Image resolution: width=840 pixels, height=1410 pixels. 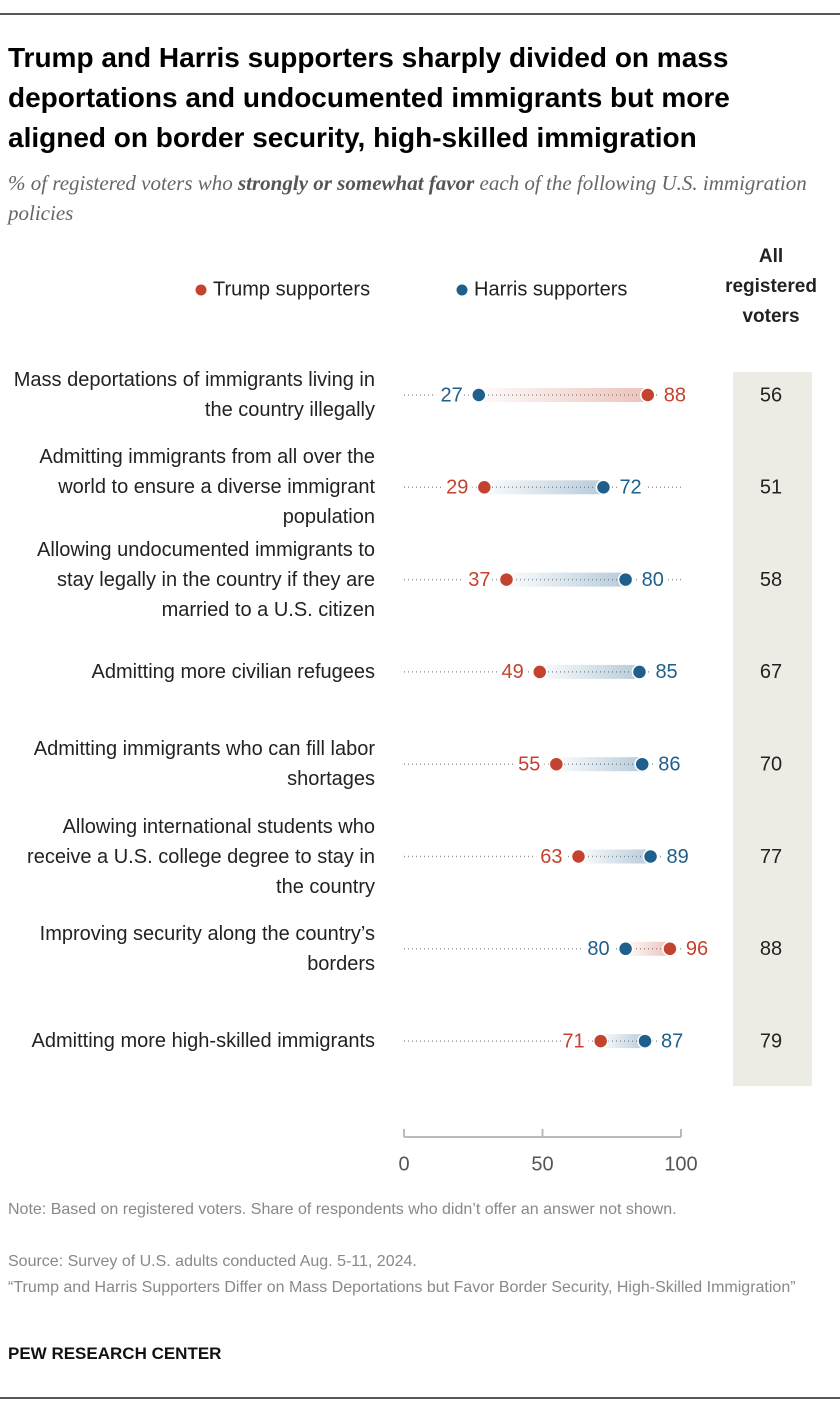 What do you see at coordinates (512, 672) in the screenshot?
I see `value-label: 49` at bounding box center [512, 672].